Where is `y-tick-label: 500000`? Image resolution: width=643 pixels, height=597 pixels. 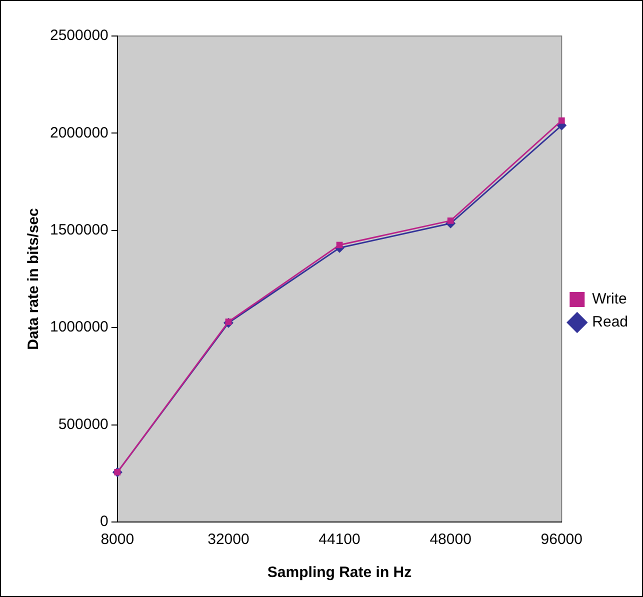 y-tick-label: 500000 is located at coordinates (83, 424).